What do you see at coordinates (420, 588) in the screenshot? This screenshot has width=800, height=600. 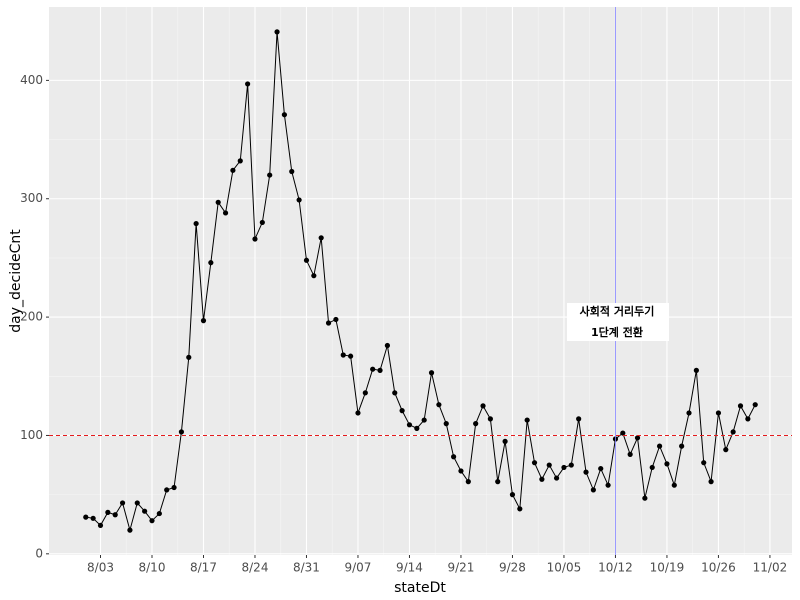 I see `x-axis-title: stateDt` at bounding box center [420, 588].